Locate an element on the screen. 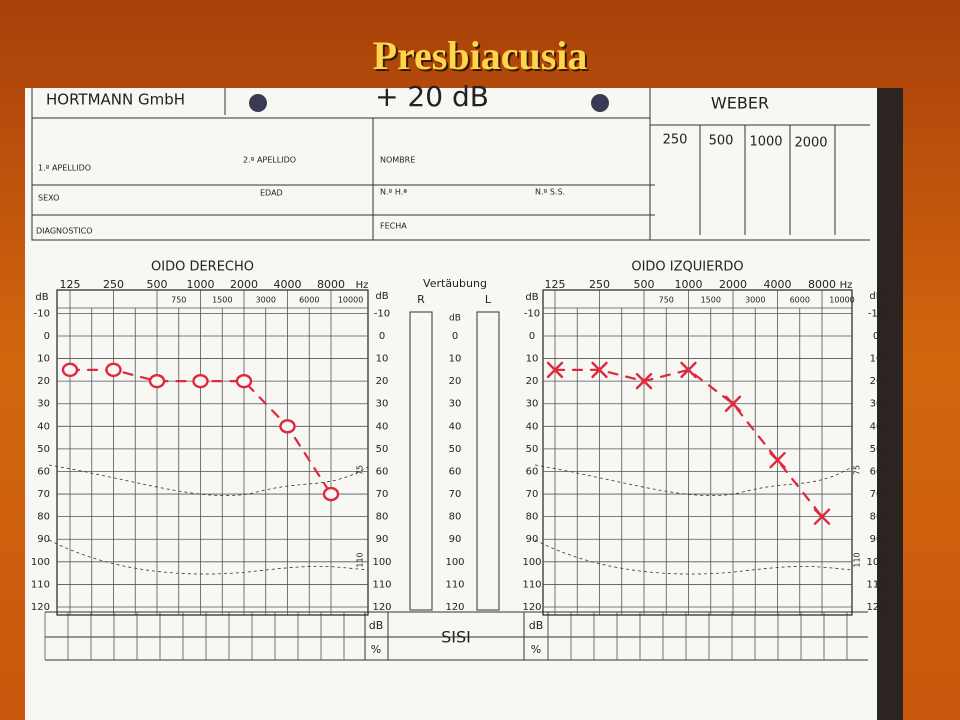  masking-tick: 20 is located at coordinates (455, 381).